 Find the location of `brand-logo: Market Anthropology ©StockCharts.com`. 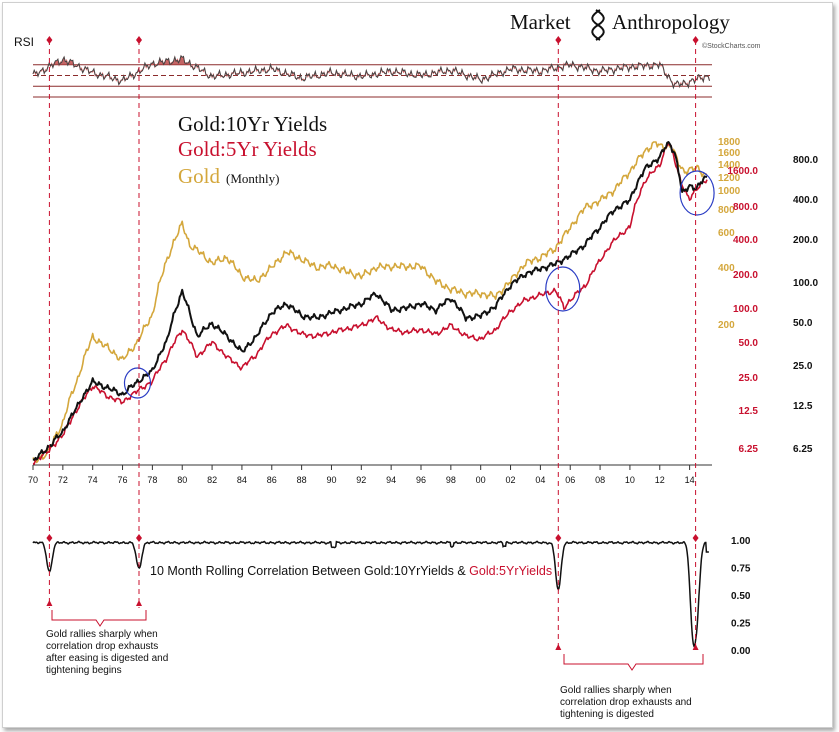

brand-logo: Market Anthropology ©StockCharts.com is located at coordinates (635, 29).